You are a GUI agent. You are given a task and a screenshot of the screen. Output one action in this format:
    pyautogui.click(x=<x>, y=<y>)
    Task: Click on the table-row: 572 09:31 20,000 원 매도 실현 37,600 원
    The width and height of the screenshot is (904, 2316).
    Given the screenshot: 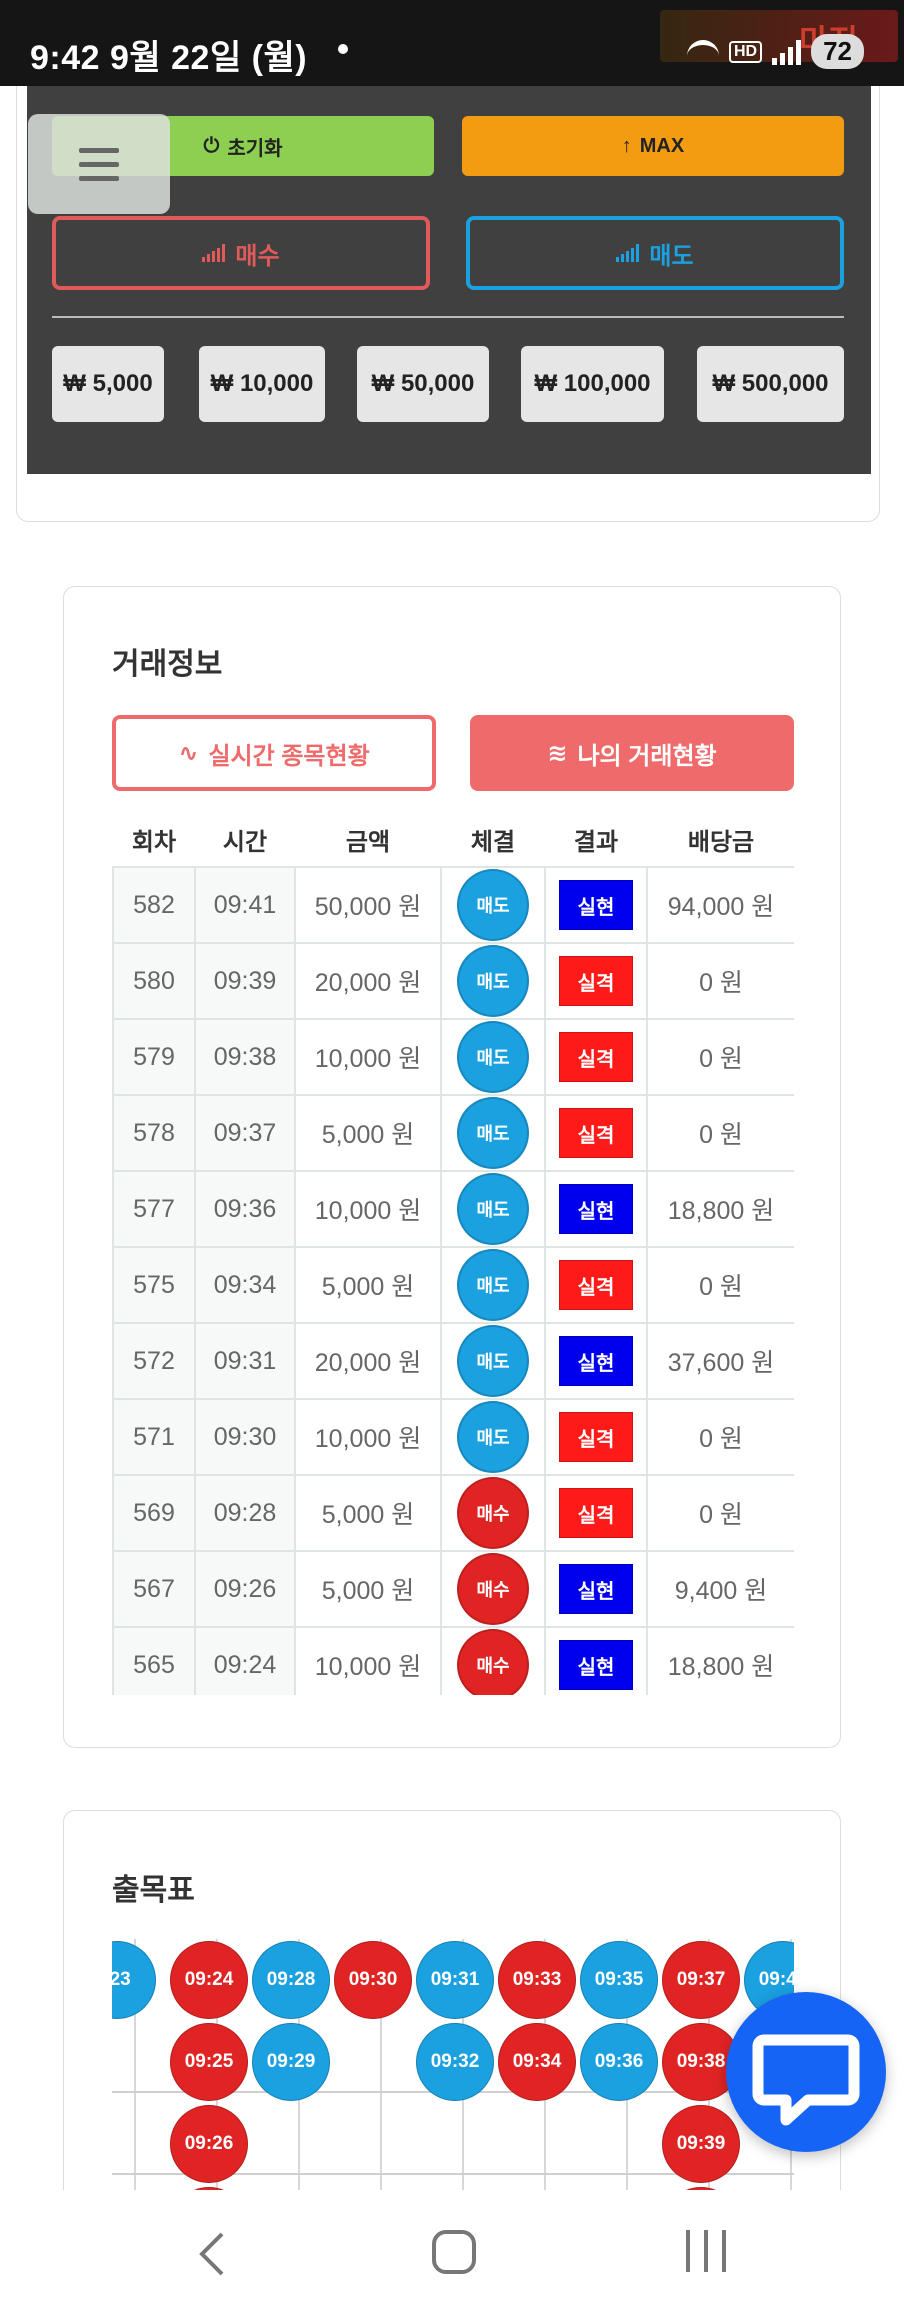 What is the action you would take?
    pyautogui.click(x=453, y=1361)
    